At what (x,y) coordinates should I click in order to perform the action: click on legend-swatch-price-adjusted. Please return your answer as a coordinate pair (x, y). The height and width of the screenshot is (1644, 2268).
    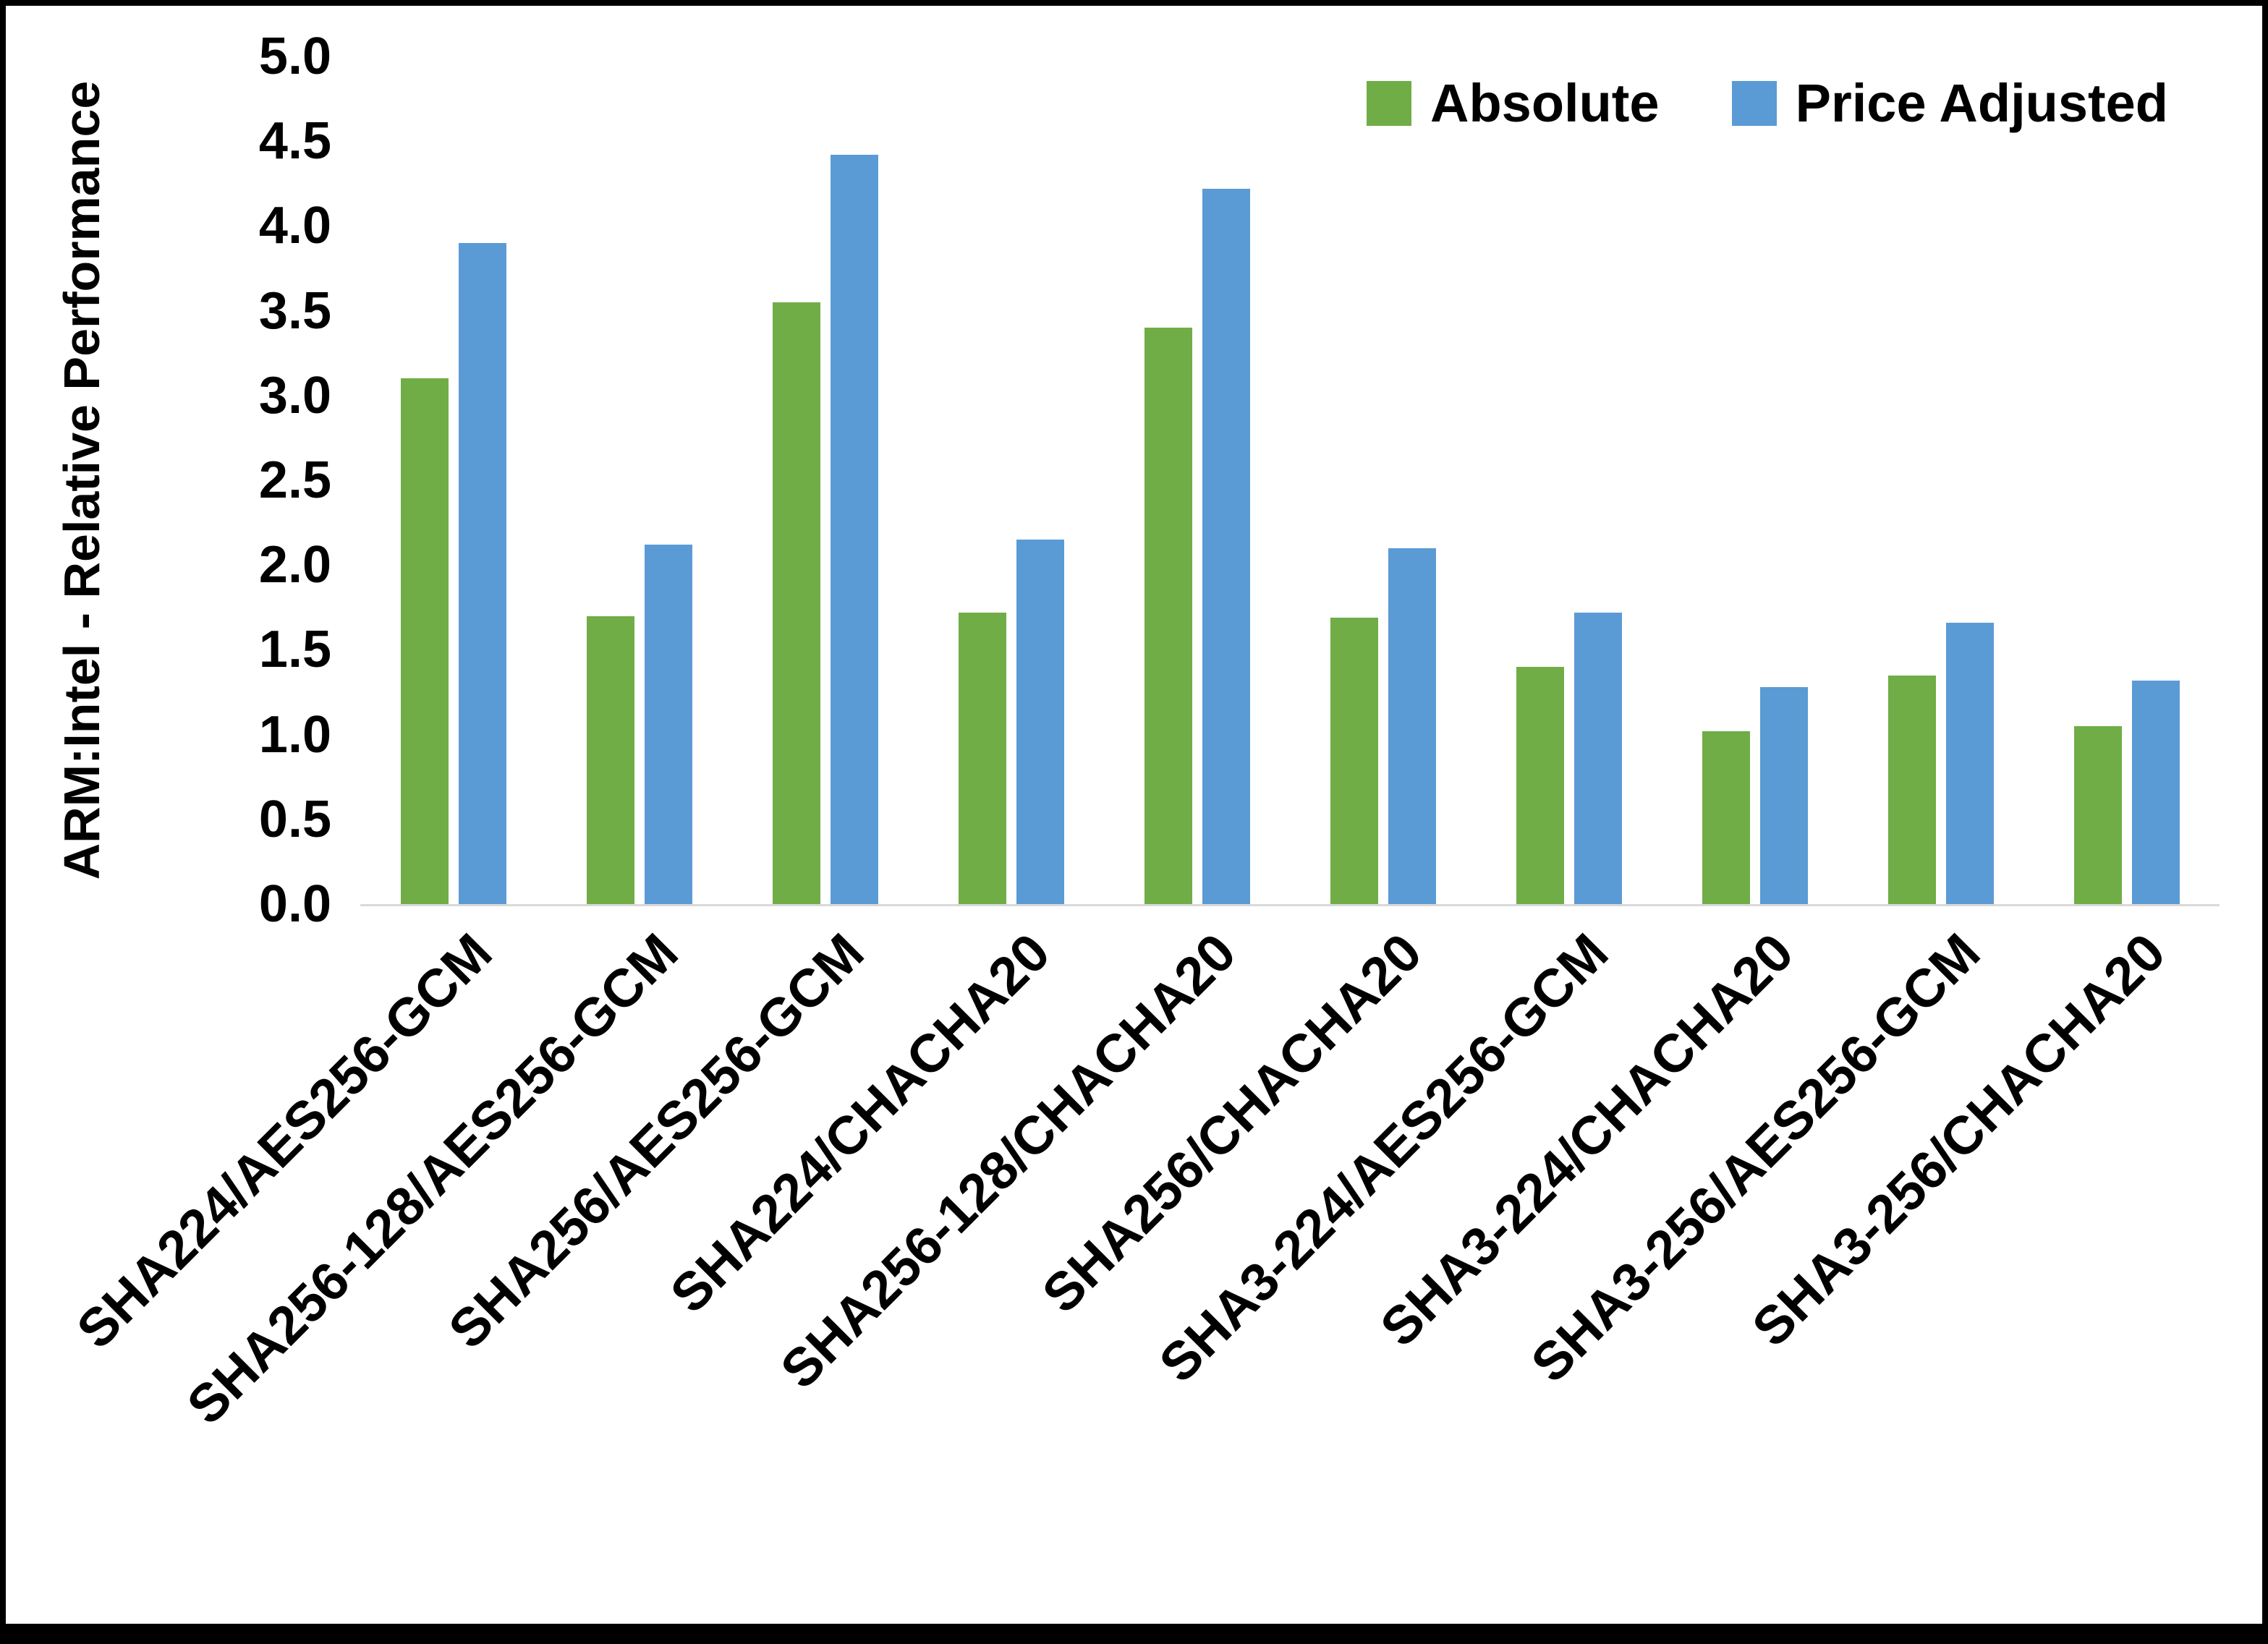
    Looking at the image, I should click on (1754, 103).